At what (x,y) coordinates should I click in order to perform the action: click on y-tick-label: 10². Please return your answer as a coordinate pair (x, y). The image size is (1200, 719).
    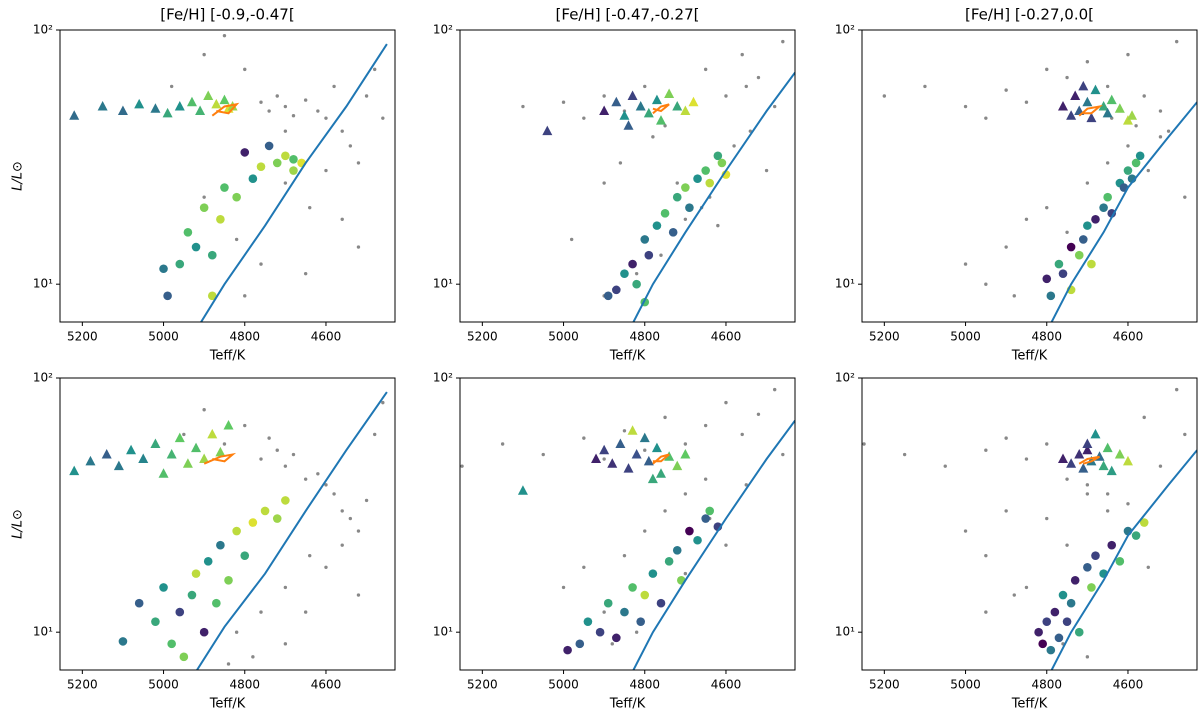
    Looking at the image, I should click on (43, 378).